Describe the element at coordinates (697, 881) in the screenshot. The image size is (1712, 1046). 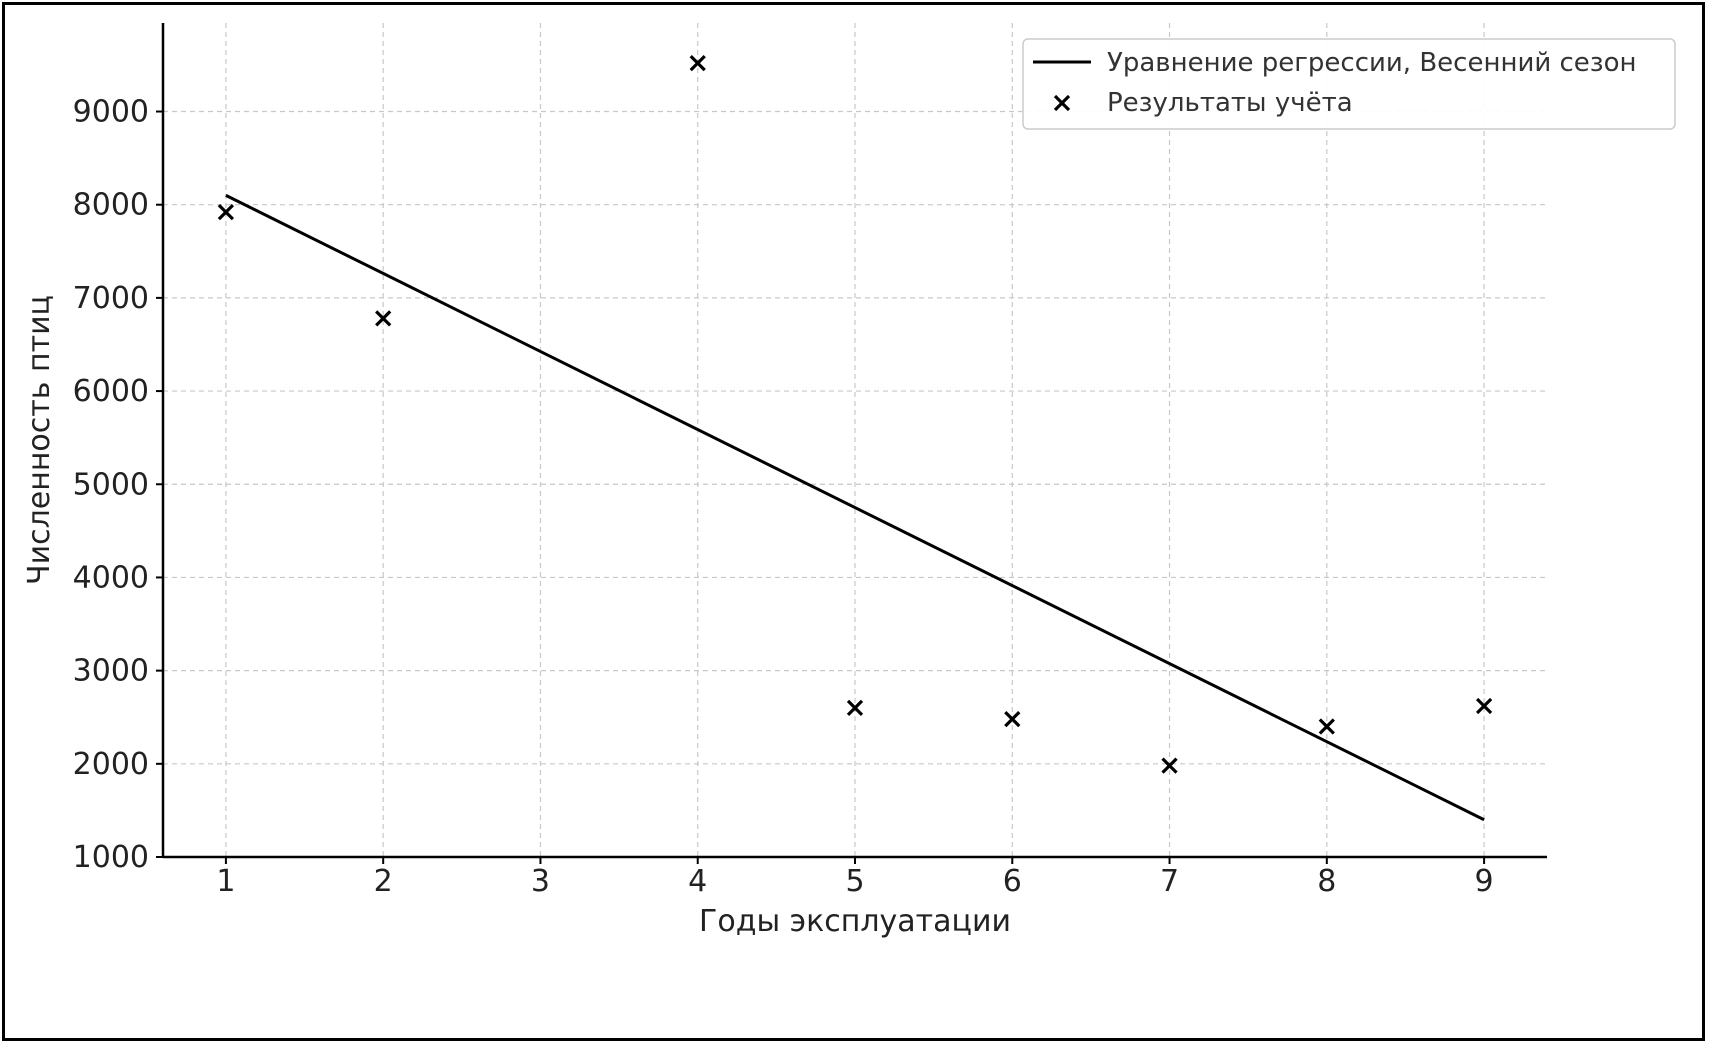
I see `x-tick-label-4: 4` at that location.